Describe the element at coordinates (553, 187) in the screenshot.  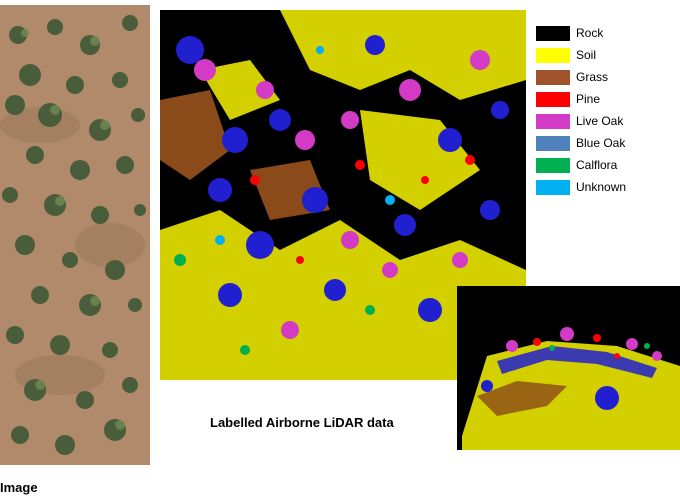
I see `legend-swatch-unknown` at that location.